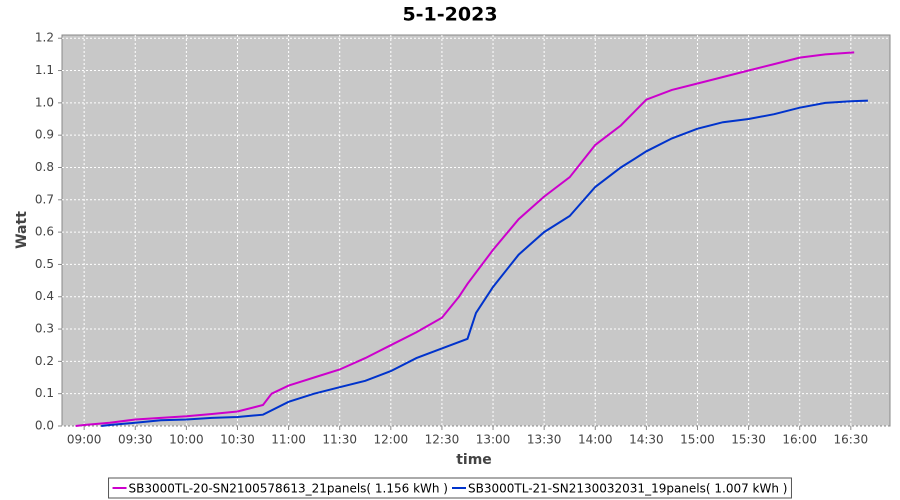 This screenshot has height=500, width=900. What do you see at coordinates (44, 361) in the screenshot?
I see `y-tick-label: 0.2` at bounding box center [44, 361].